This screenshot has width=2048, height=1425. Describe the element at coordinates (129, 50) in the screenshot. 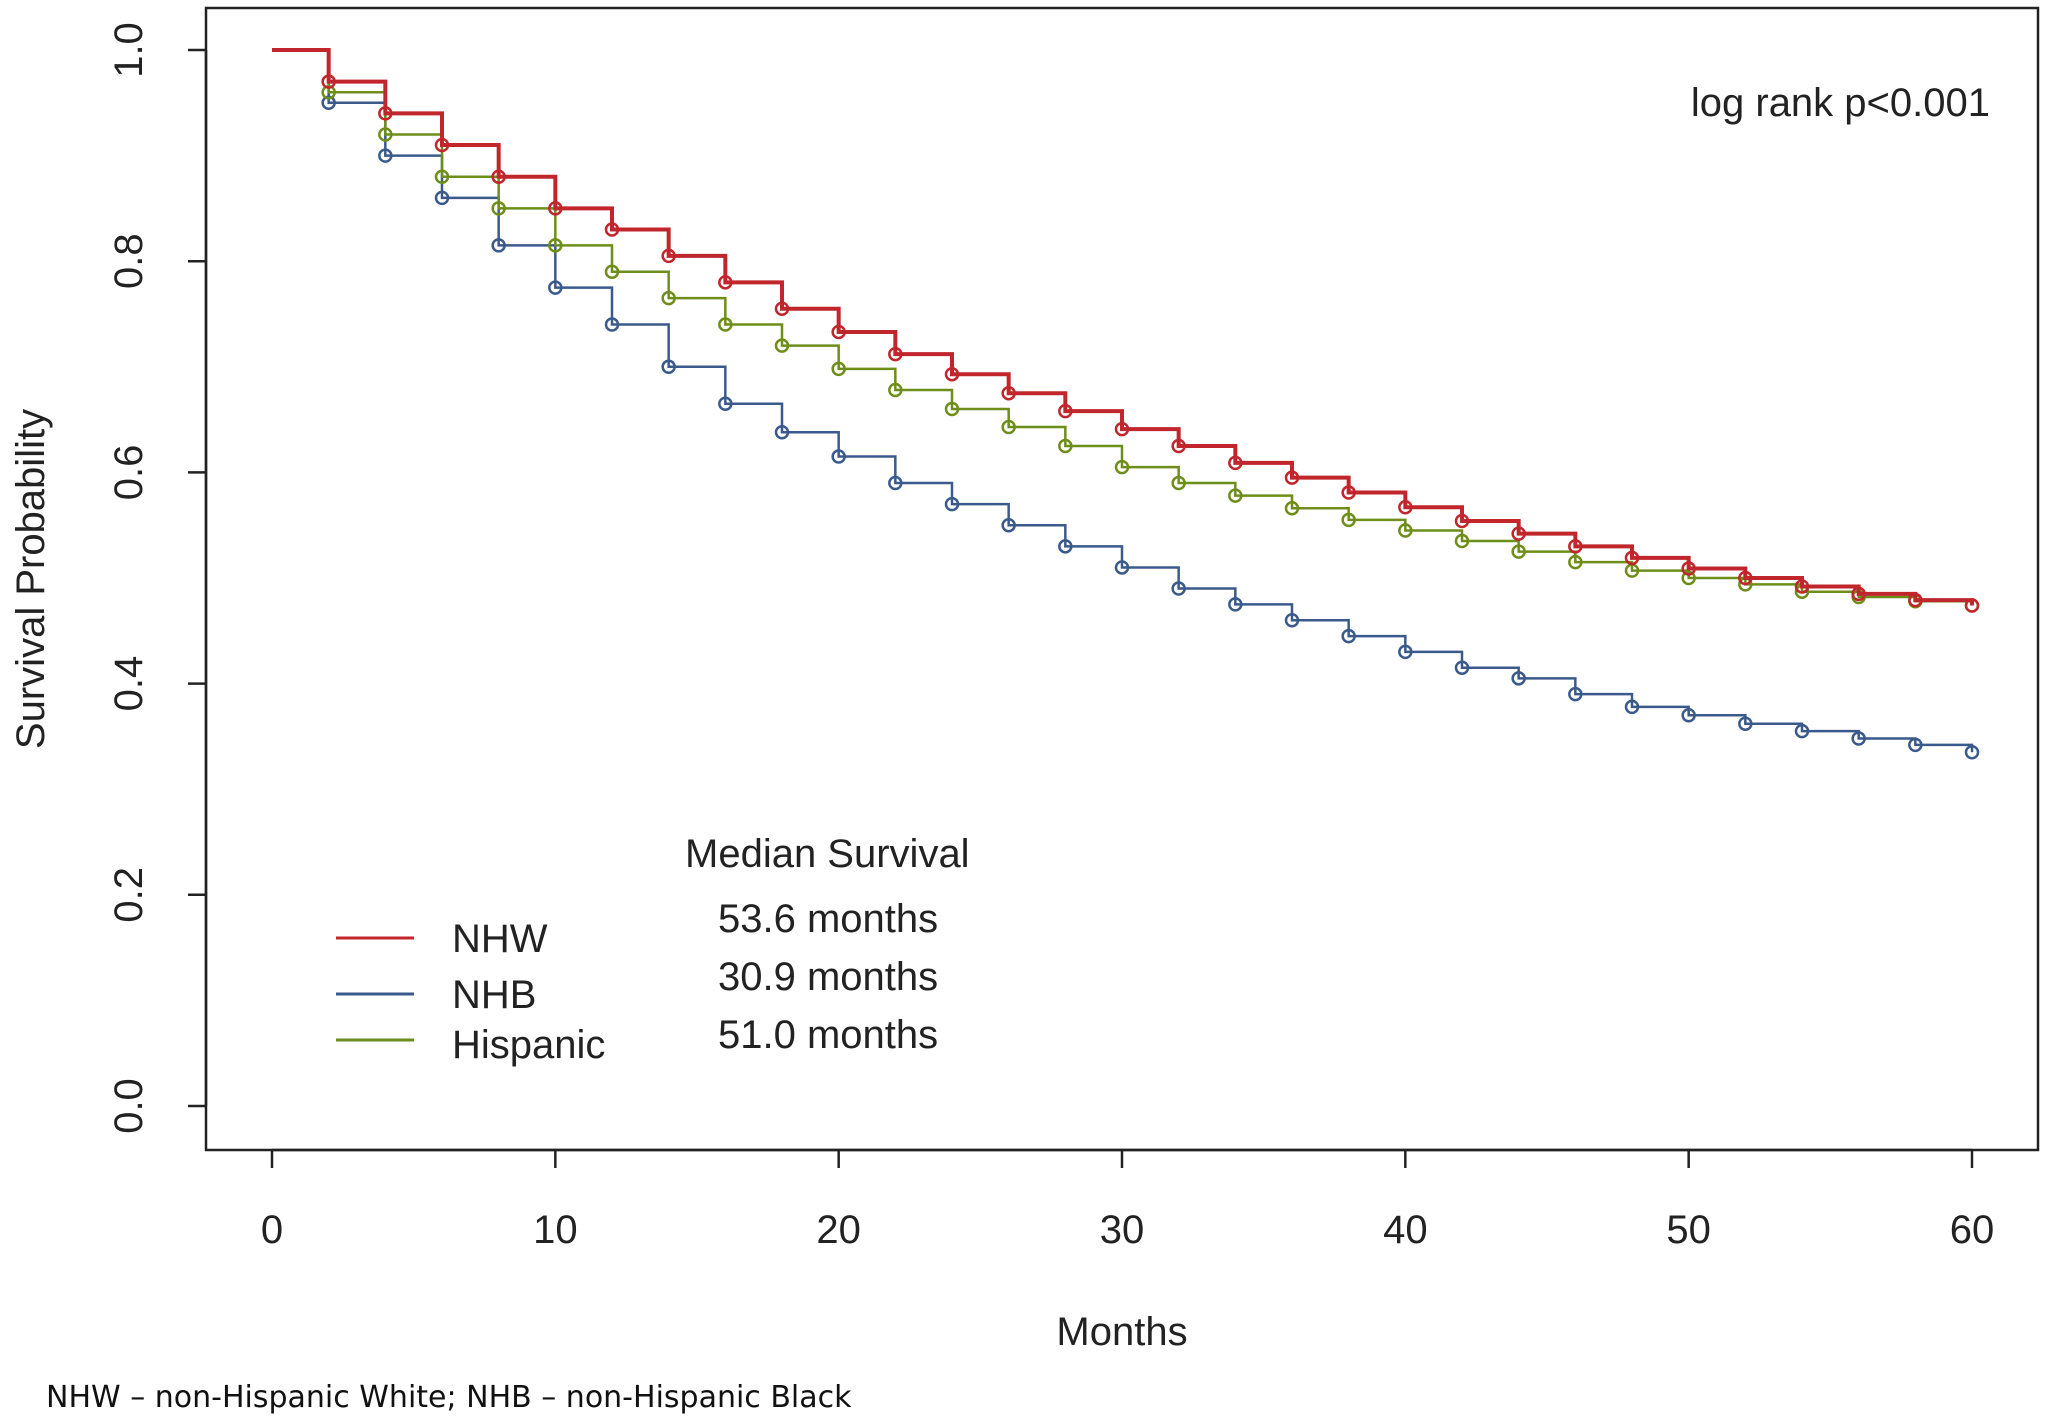

I see `y-tick-label: 1.0` at that location.